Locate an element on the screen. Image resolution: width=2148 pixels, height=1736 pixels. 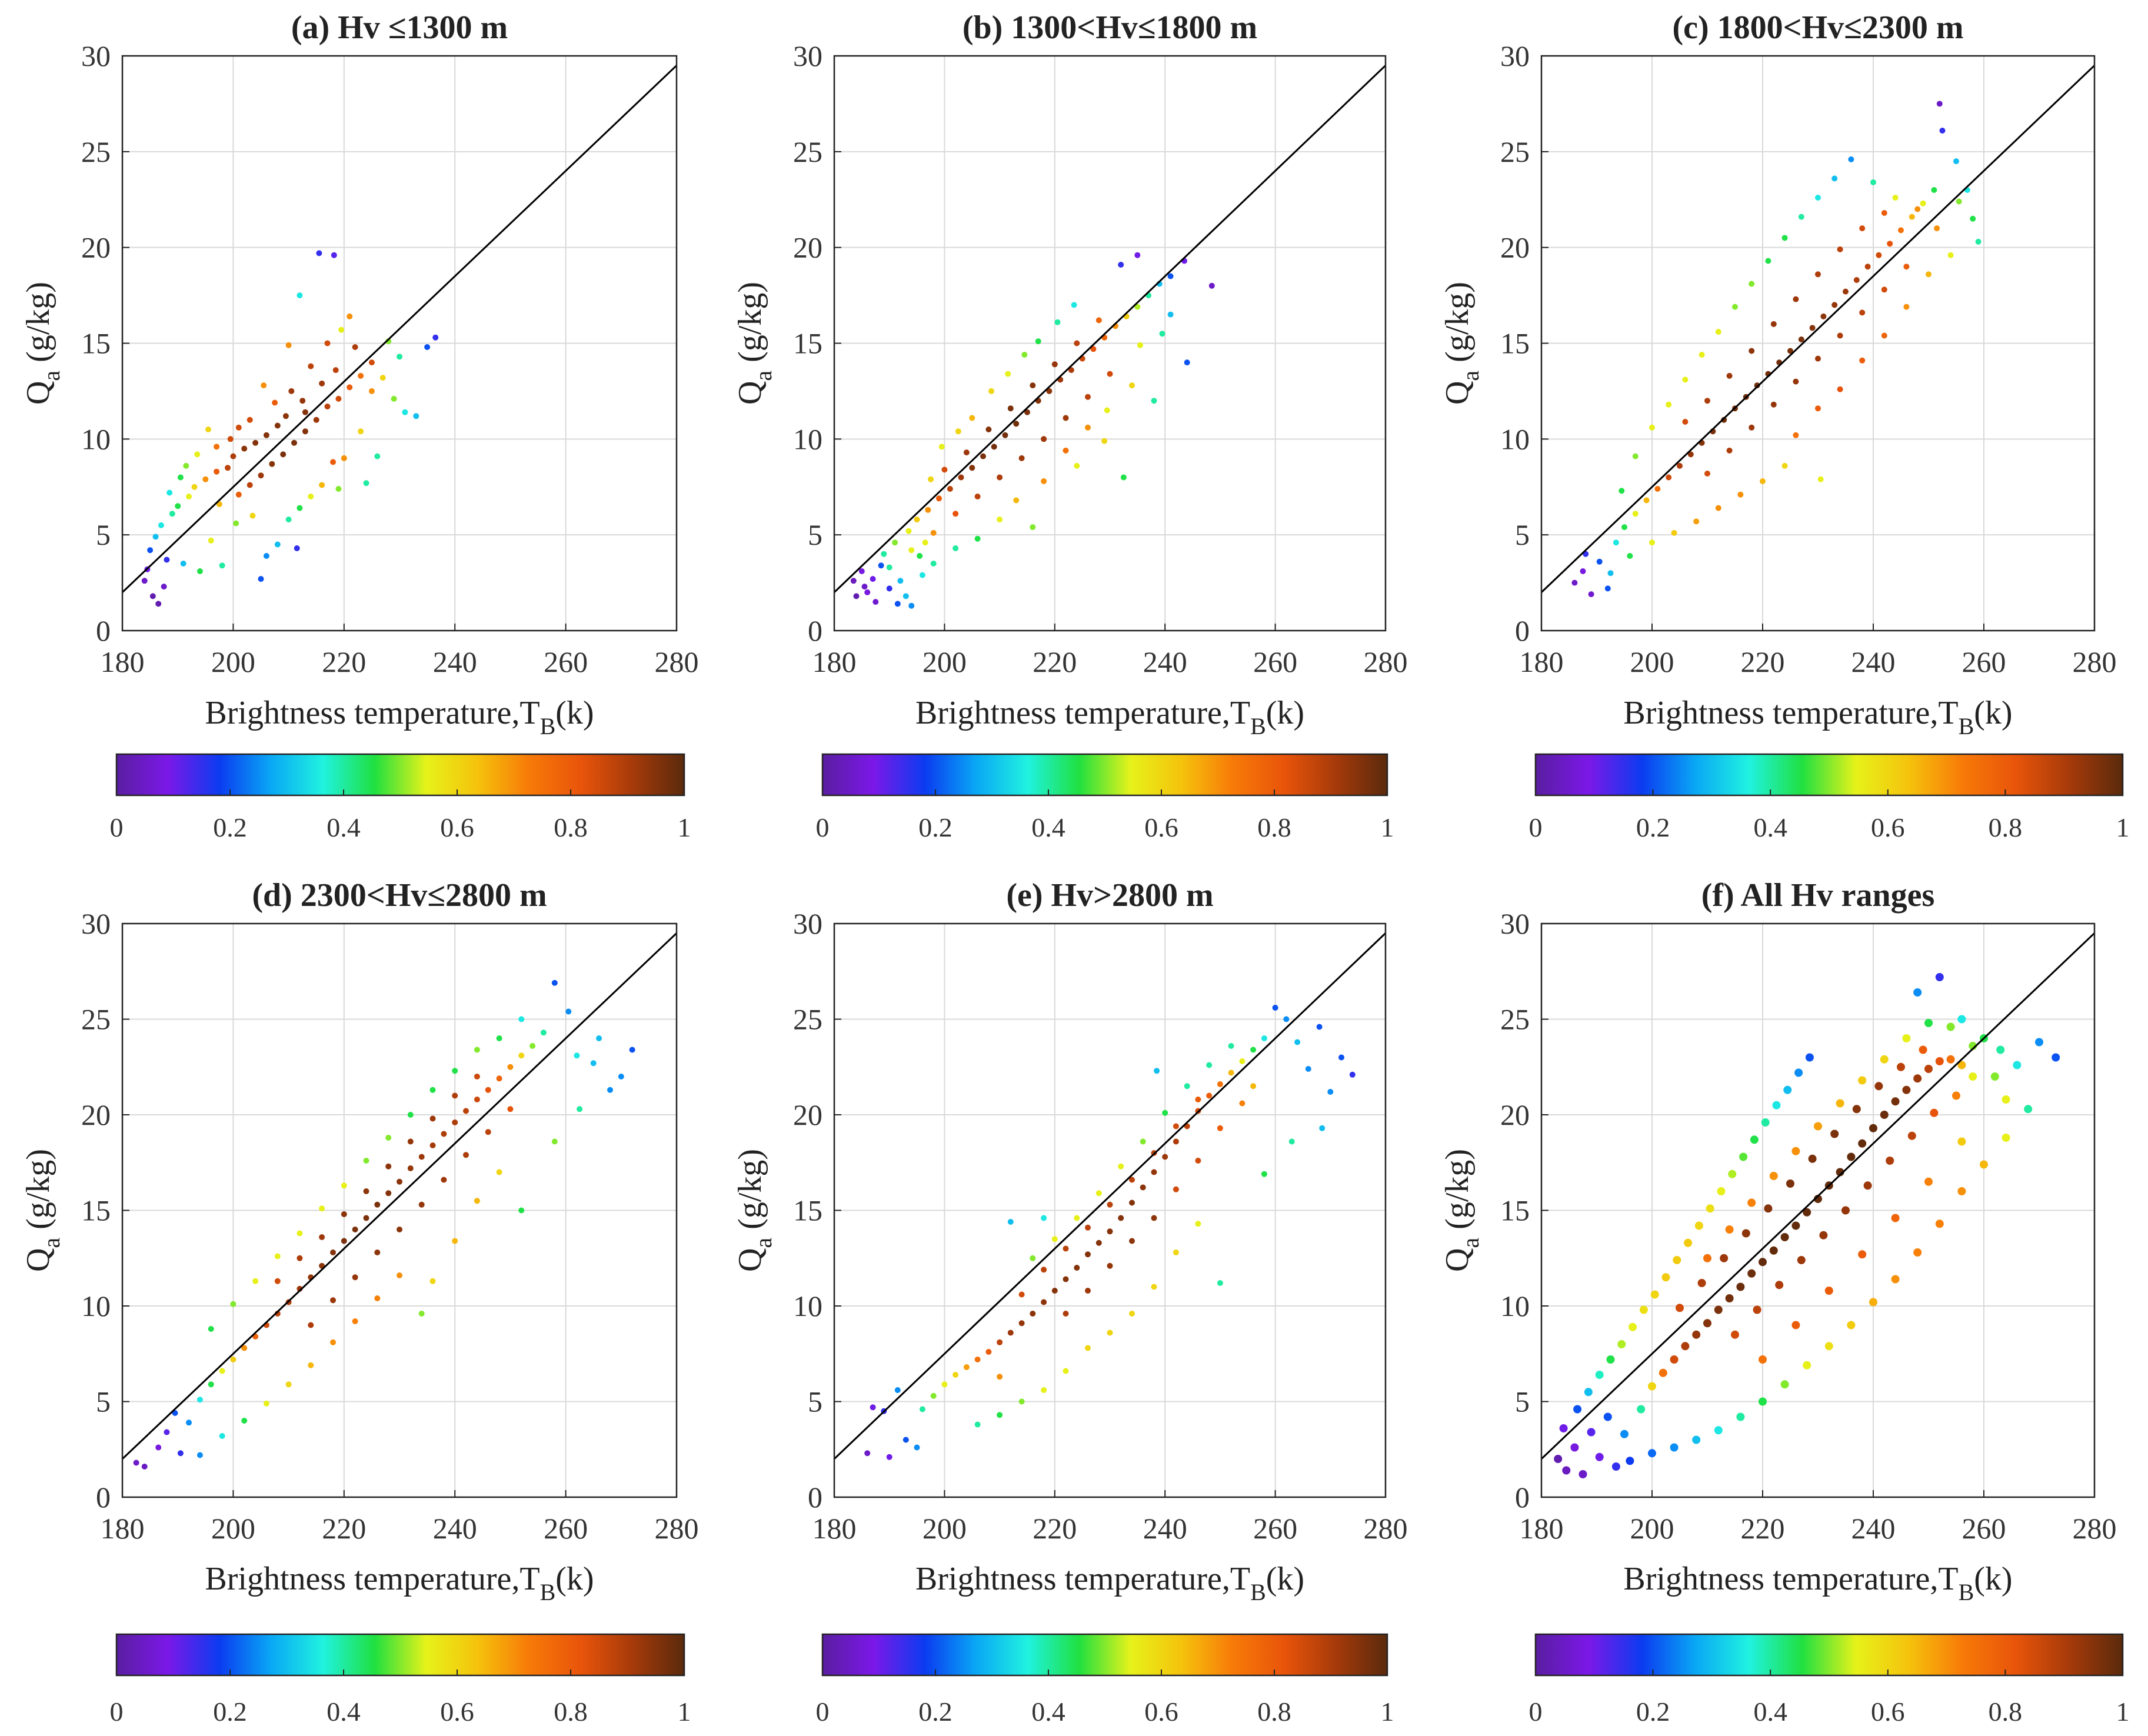
colorbar-tick-label: 1 is located at coordinates (2123, 1712).